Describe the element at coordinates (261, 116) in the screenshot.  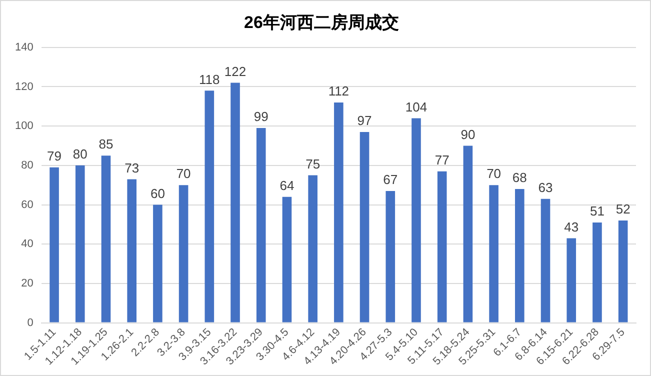
I see `data-label: 99` at that location.